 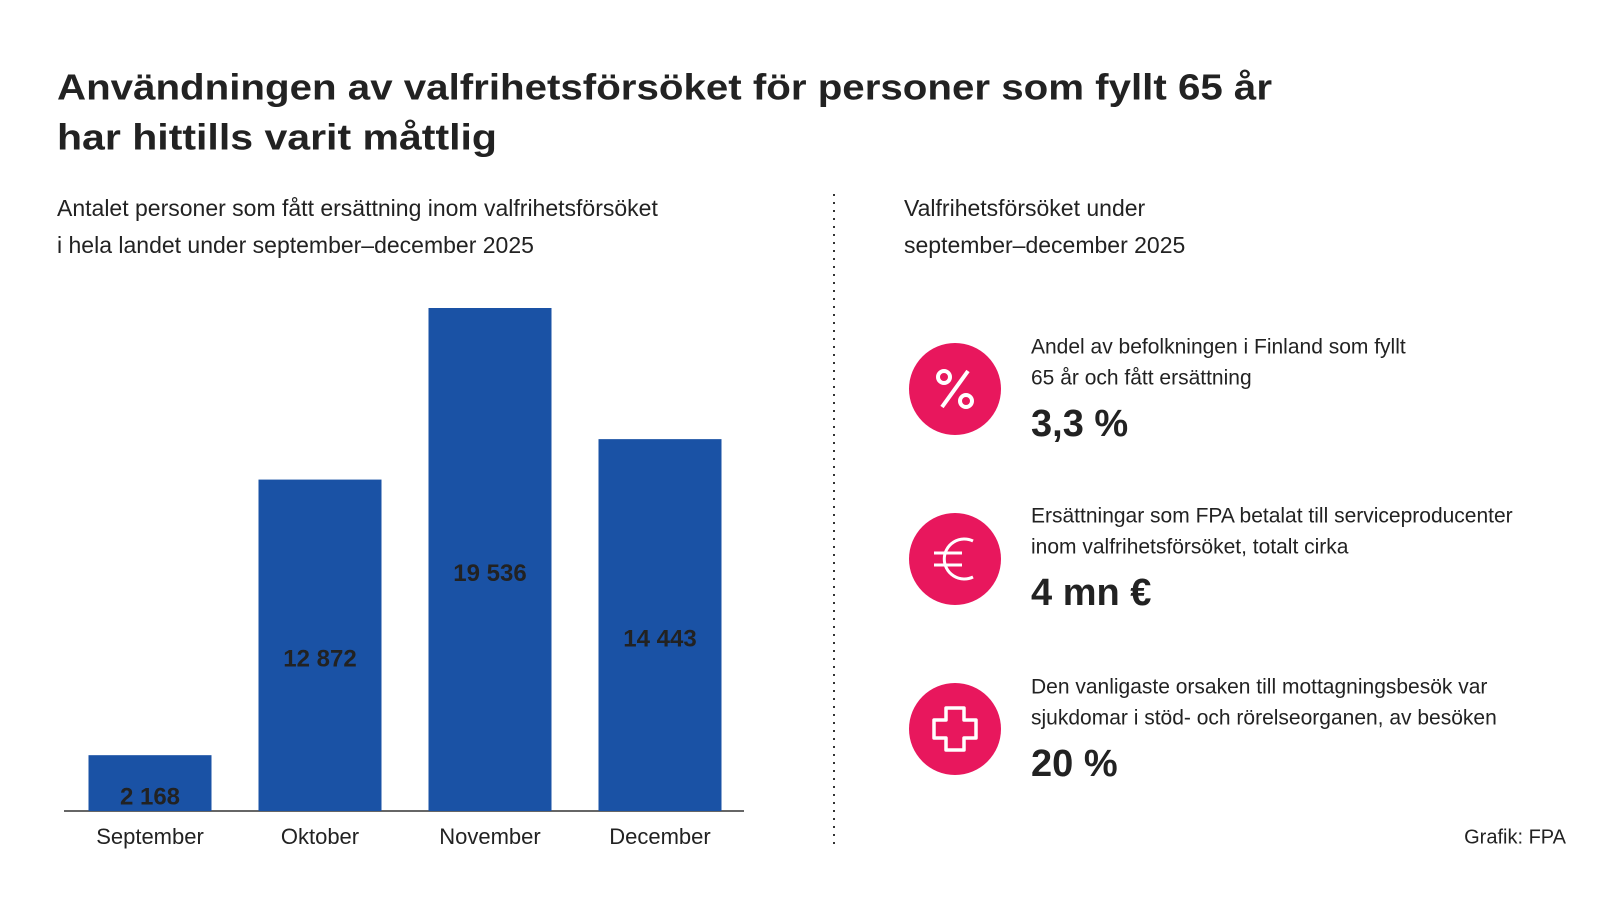 What do you see at coordinates (150, 796) in the screenshot?
I see `value-label: 2 168` at bounding box center [150, 796].